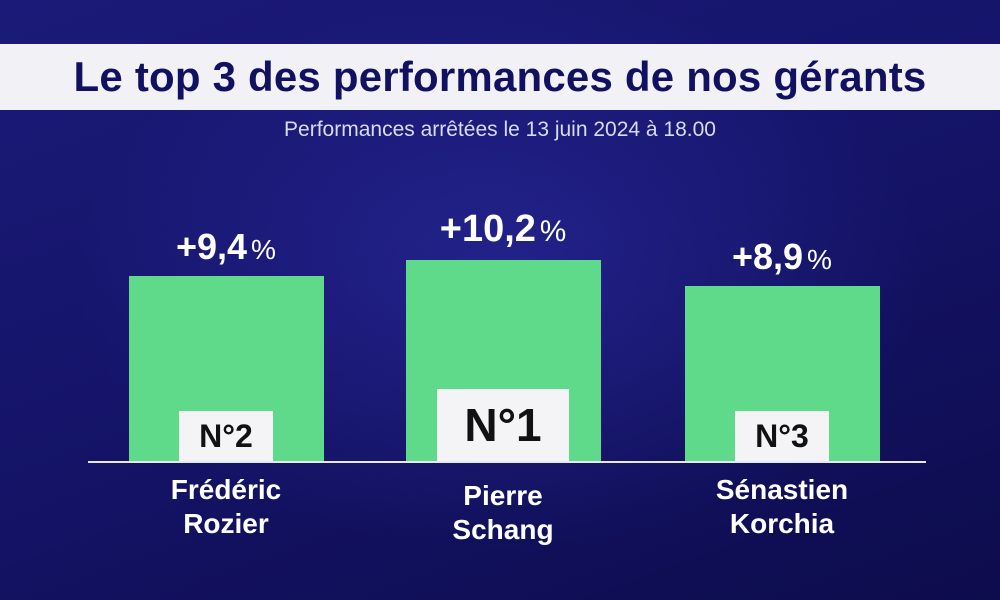 The image size is (1000, 600). Describe the element at coordinates (487, 229) in the screenshot. I see `value-number: +10,2` at that location.